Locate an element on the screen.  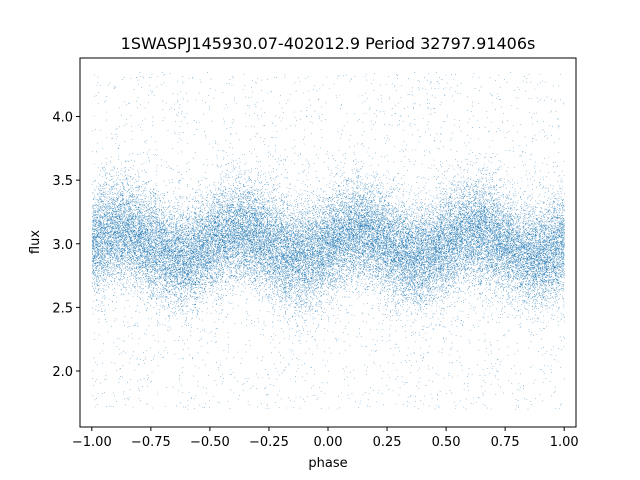
y-axis-label: flux is located at coordinates (35, 242).